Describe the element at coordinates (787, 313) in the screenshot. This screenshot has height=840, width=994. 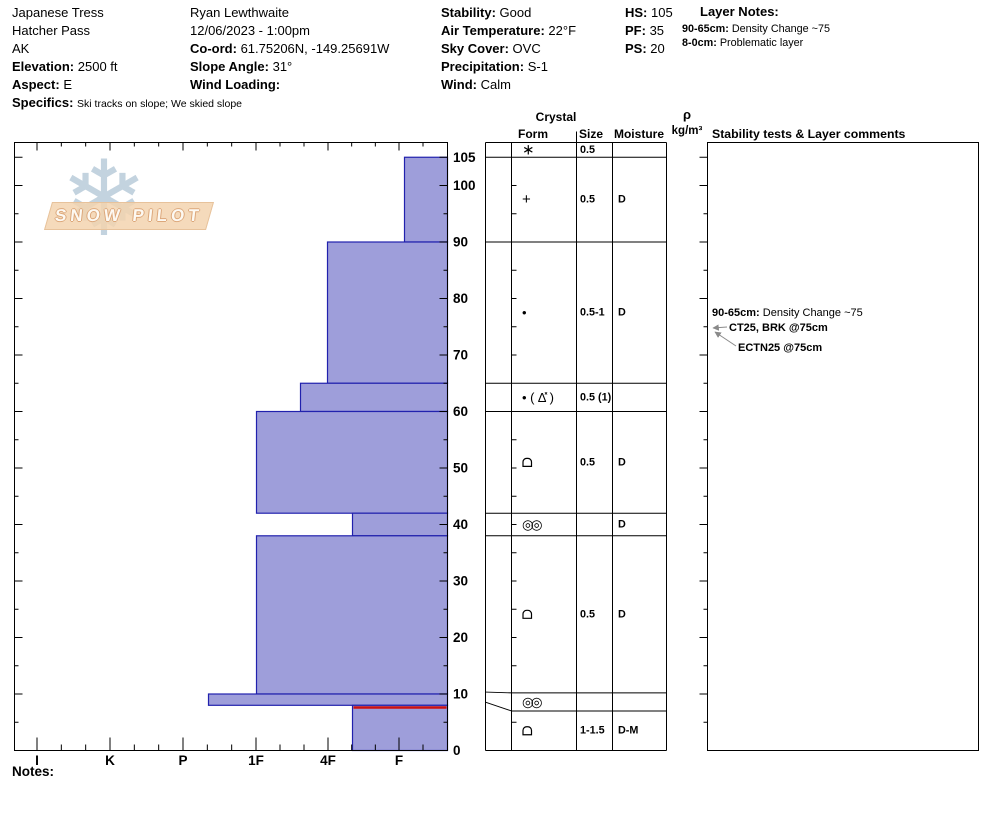
I see `stability-annotation-0: 90-65cm: Density Change ~75` at that location.